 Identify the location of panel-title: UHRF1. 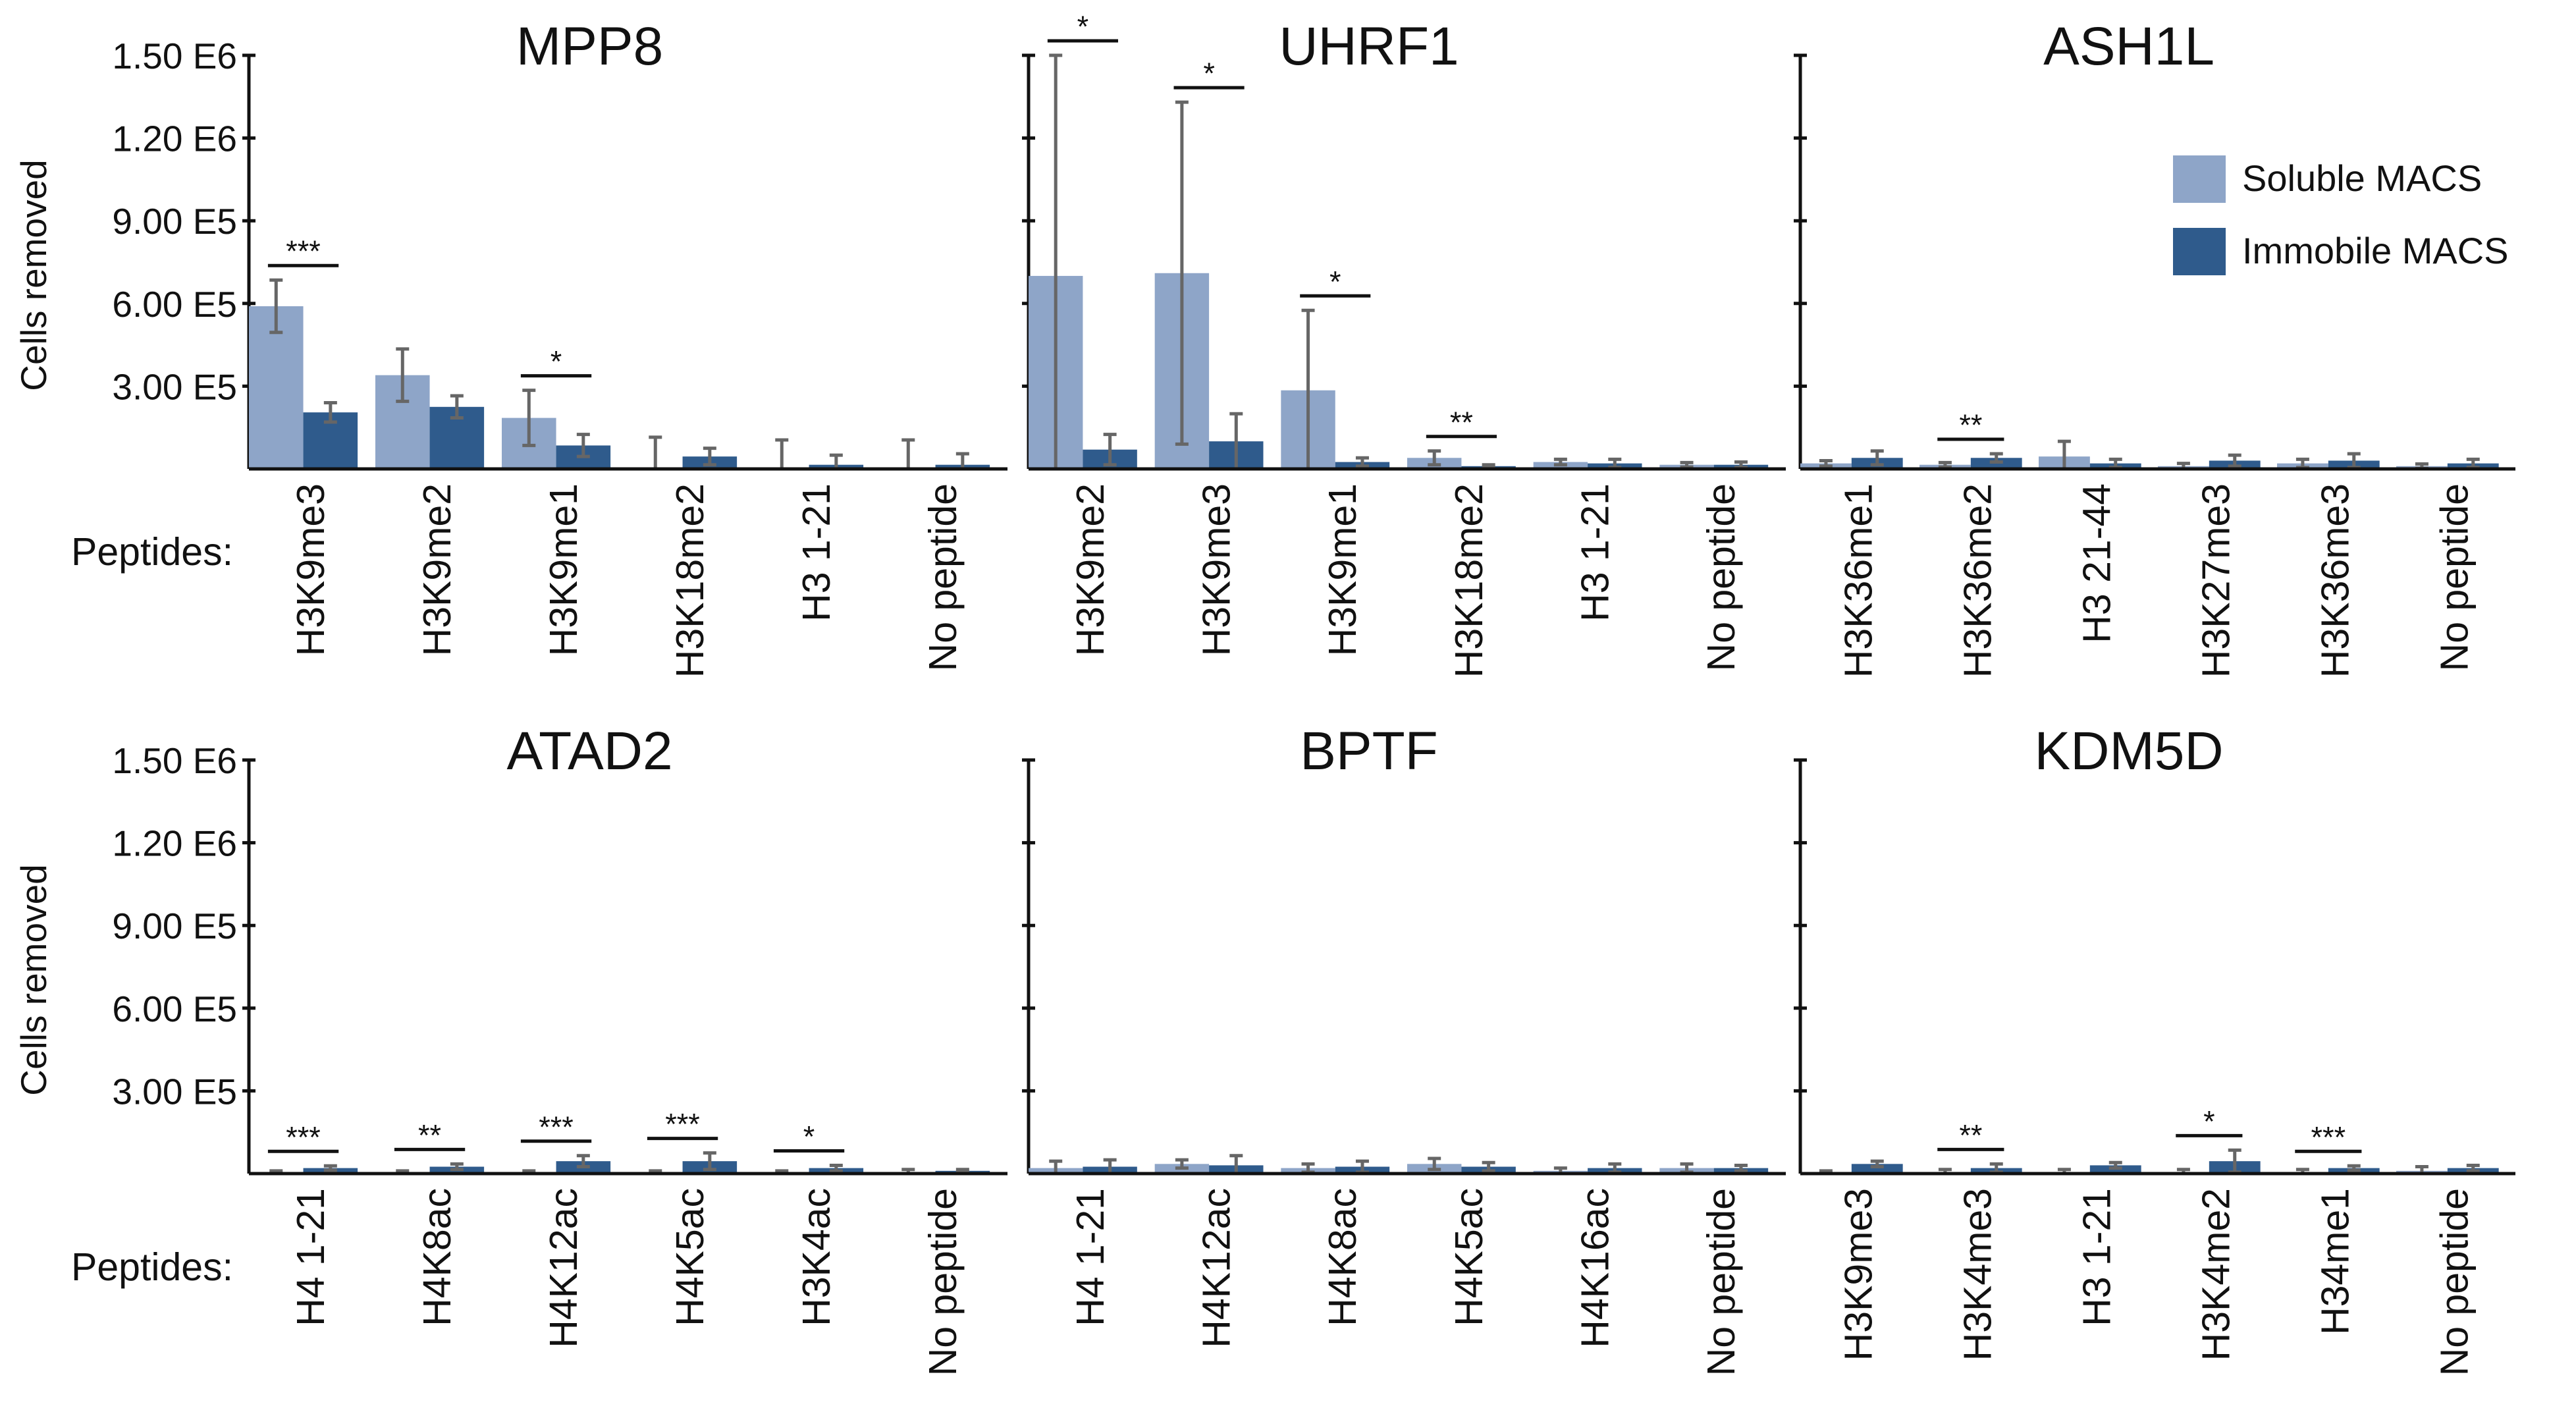
(1369, 46).